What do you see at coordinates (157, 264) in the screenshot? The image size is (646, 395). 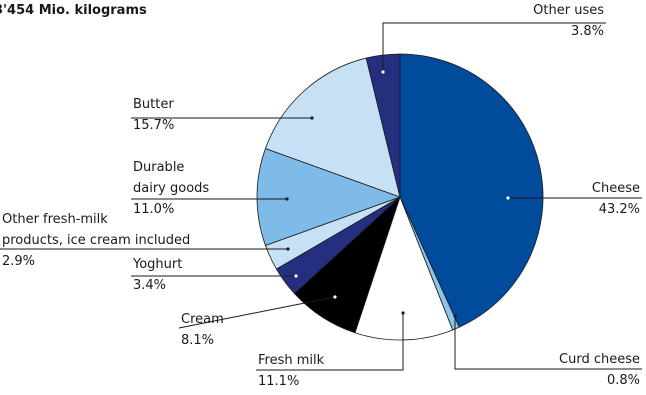 I see `slice-label-yoghurt: Yoghurt` at bounding box center [157, 264].